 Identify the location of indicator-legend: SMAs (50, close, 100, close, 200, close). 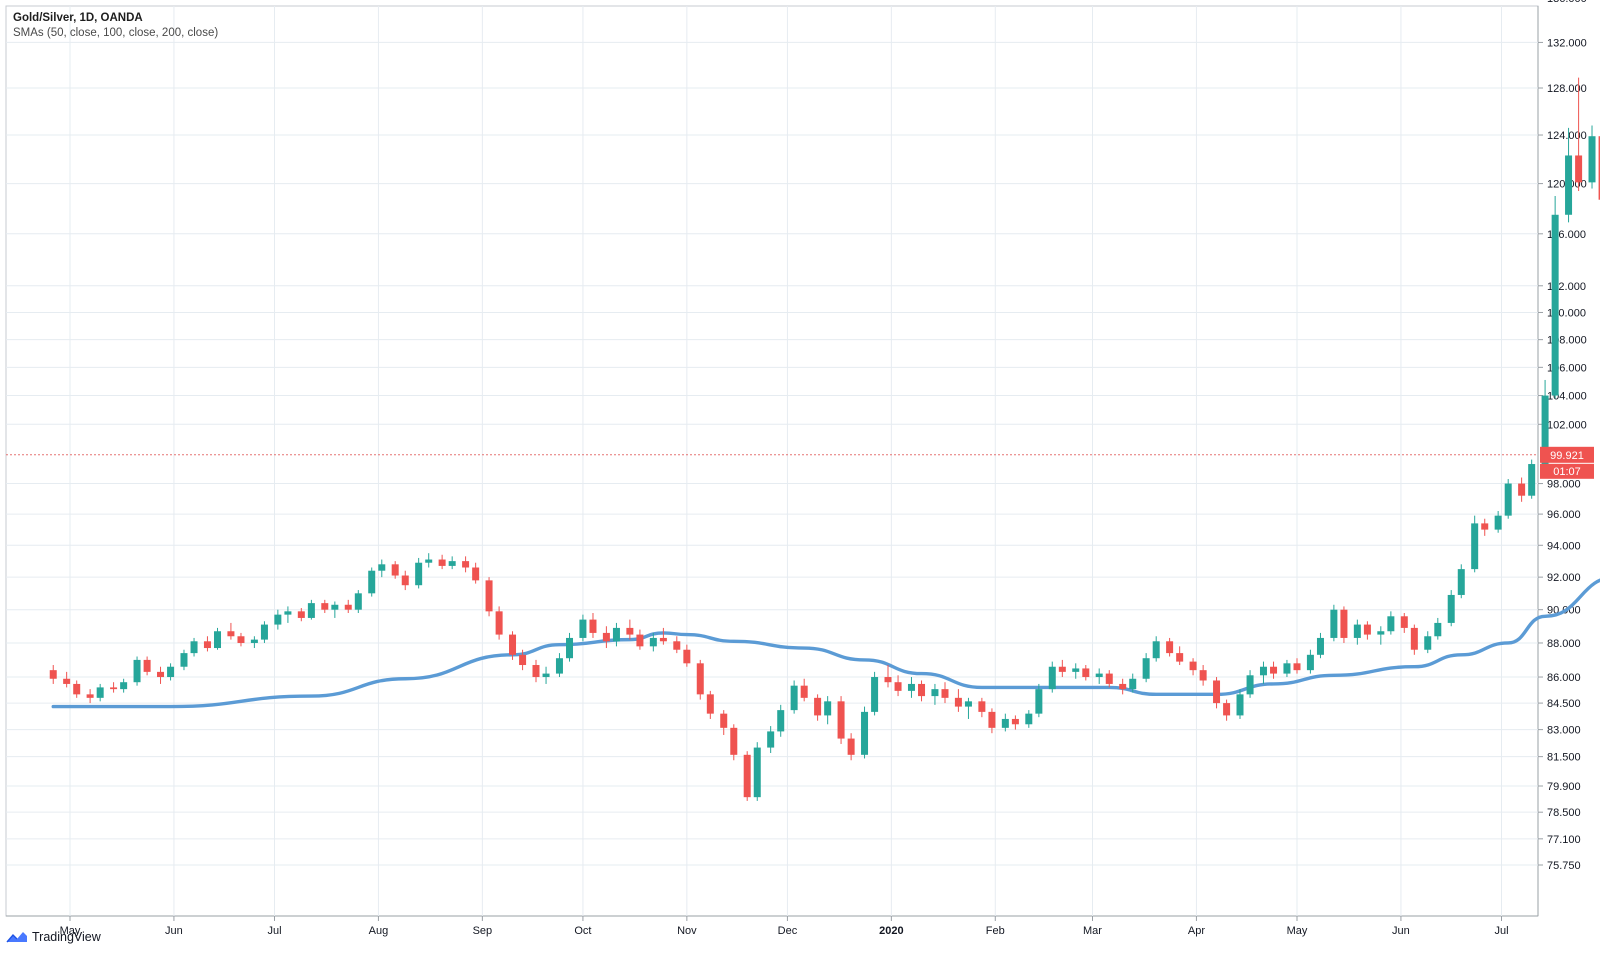
(116, 33).